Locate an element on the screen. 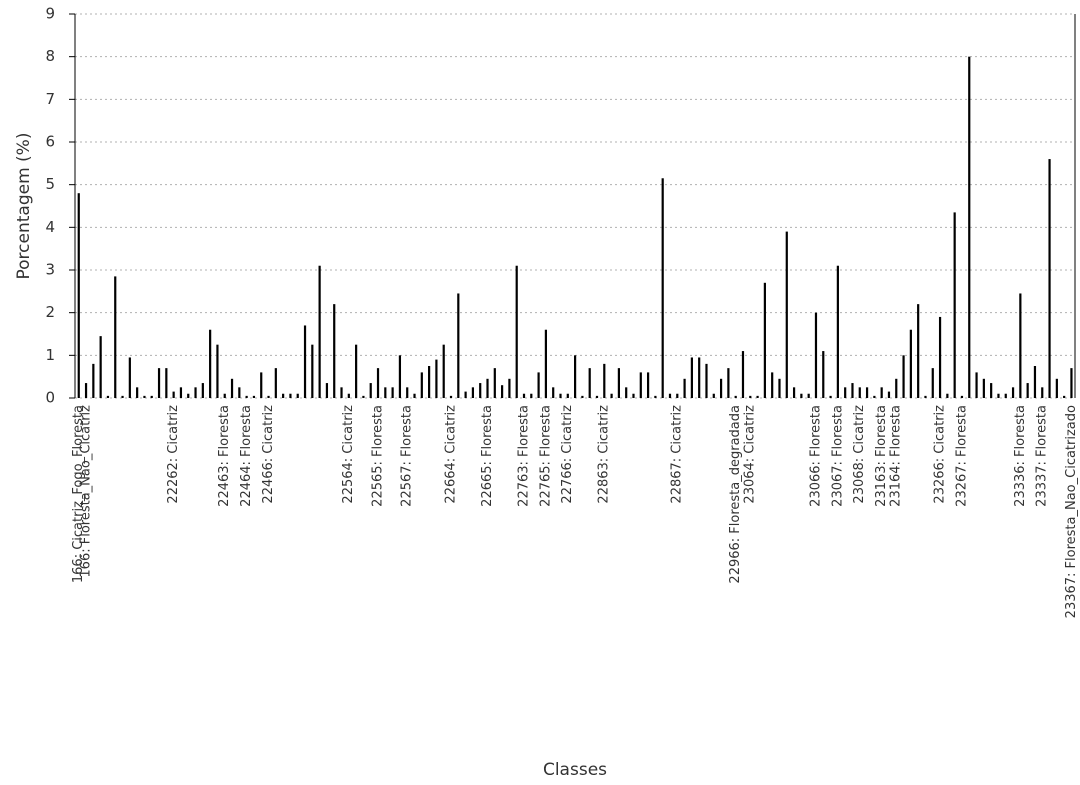 The width and height of the screenshot is (1080, 785). x-tick-label: 22464: Floresta is located at coordinates (246, 456).